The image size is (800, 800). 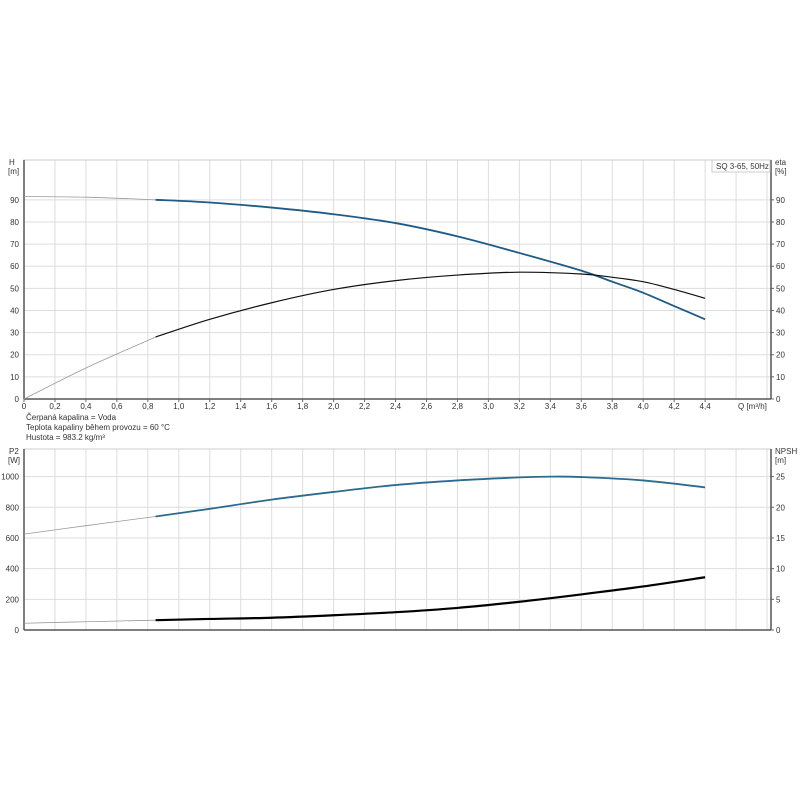 What do you see at coordinates (89, 198) in the screenshot?
I see `curve-h-extrapolated` at bounding box center [89, 198].